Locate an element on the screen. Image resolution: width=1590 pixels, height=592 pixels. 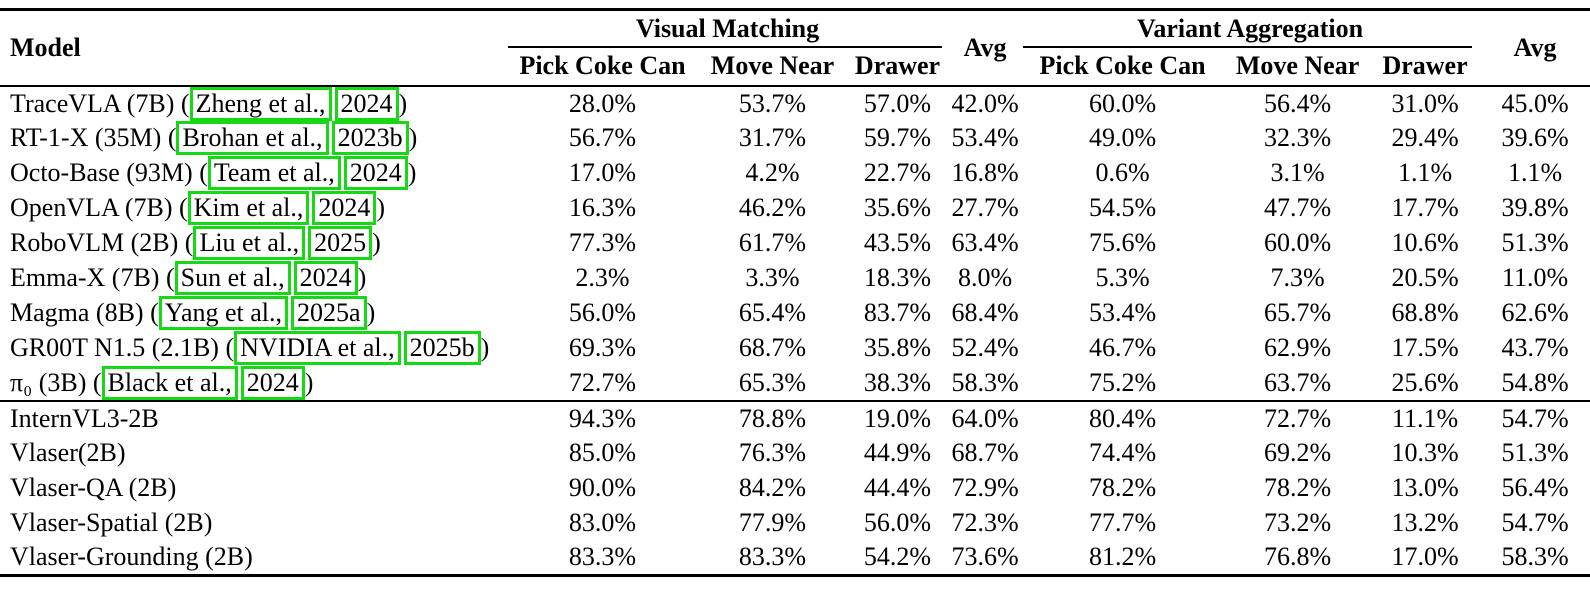
model-name-cell: Octo-Base (93M) (Team et al., 2024) is located at coordinates (252, 173).